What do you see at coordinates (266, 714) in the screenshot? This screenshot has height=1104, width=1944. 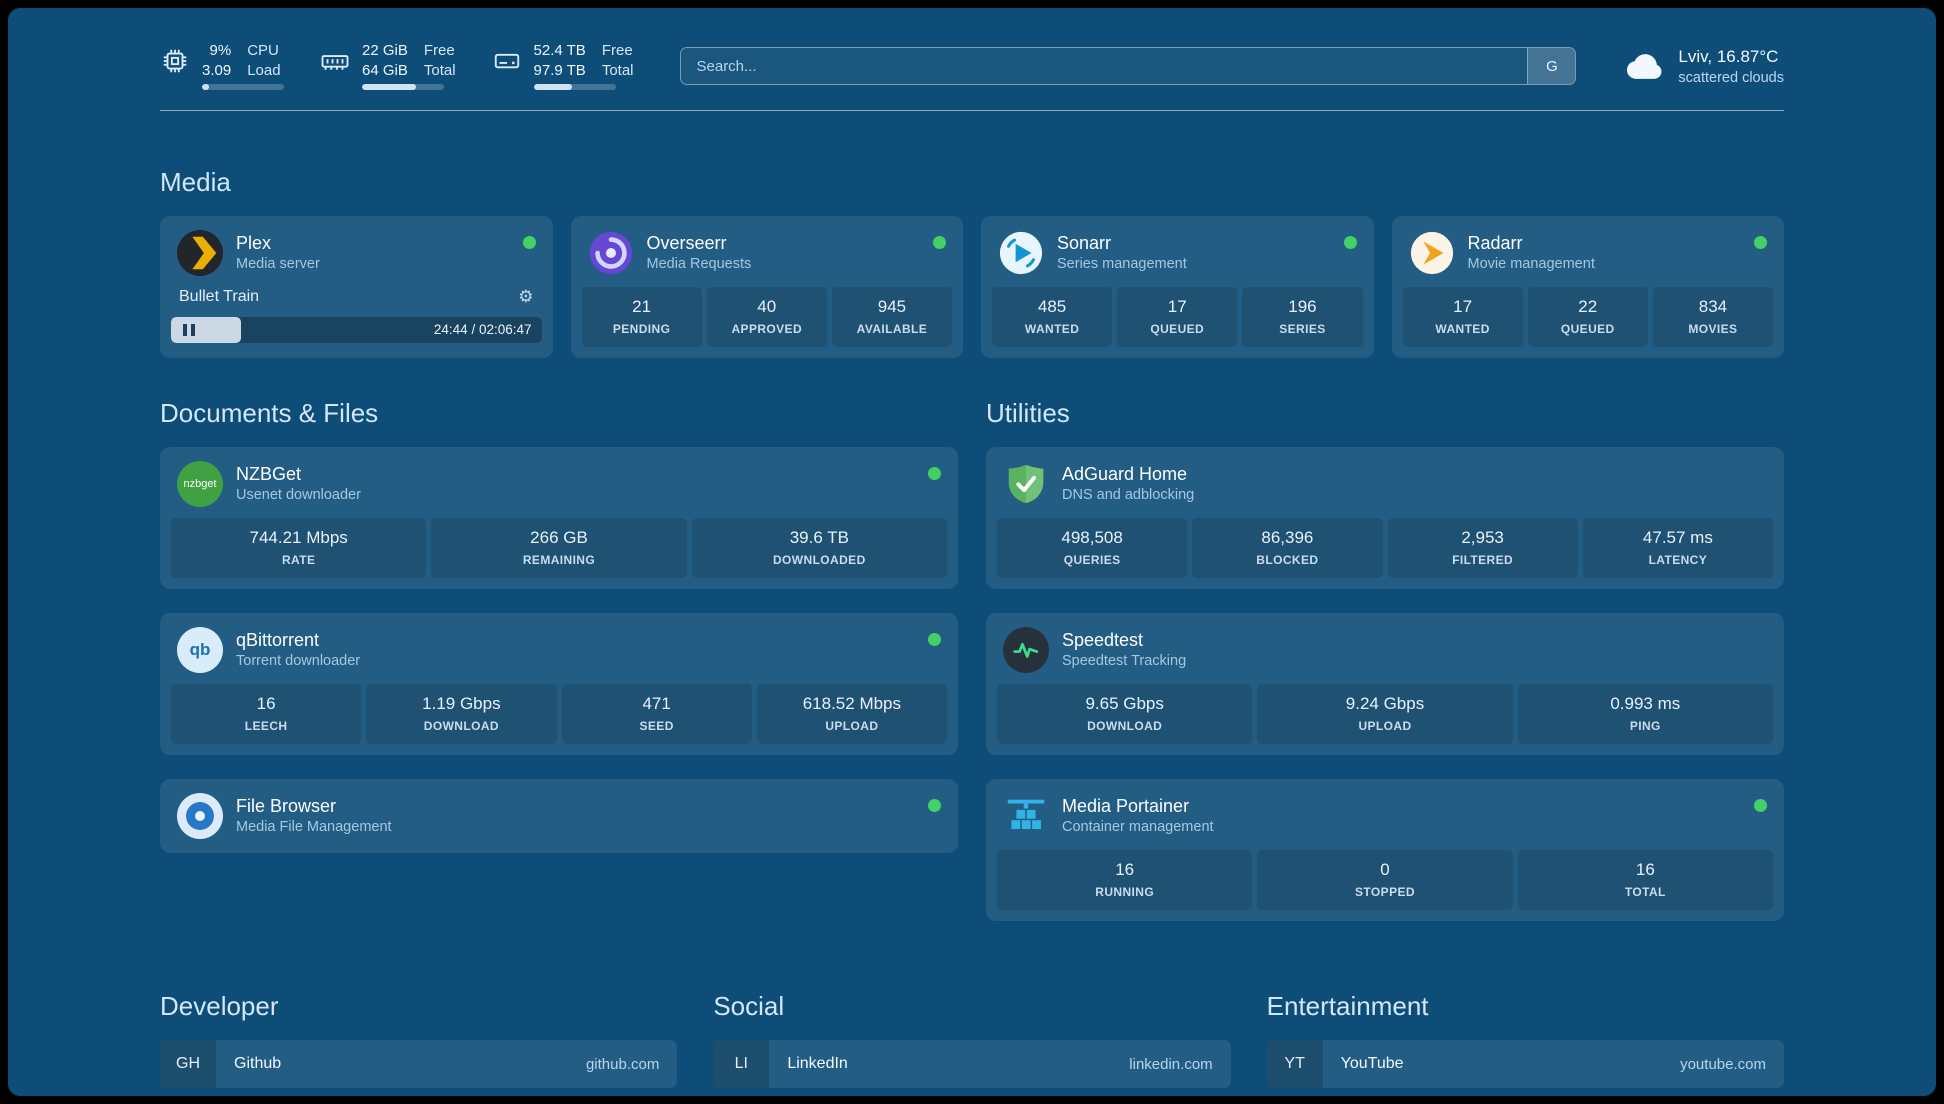 I see `stat-leech: 16 LEECH` at bounding box center [266, 714].